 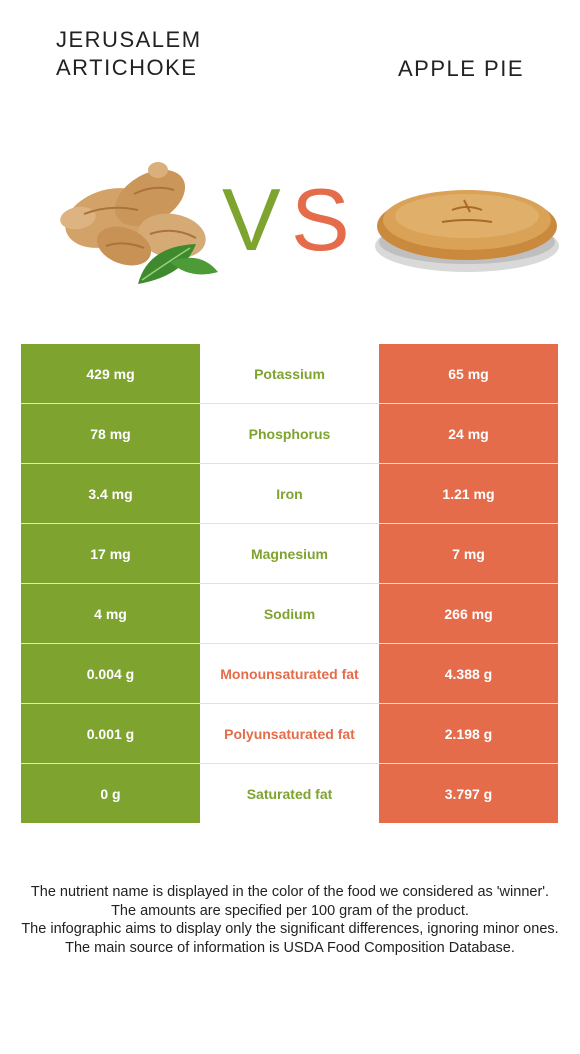 I want to click on nutrient-name: Magnesium, so click(x=289, y=553).